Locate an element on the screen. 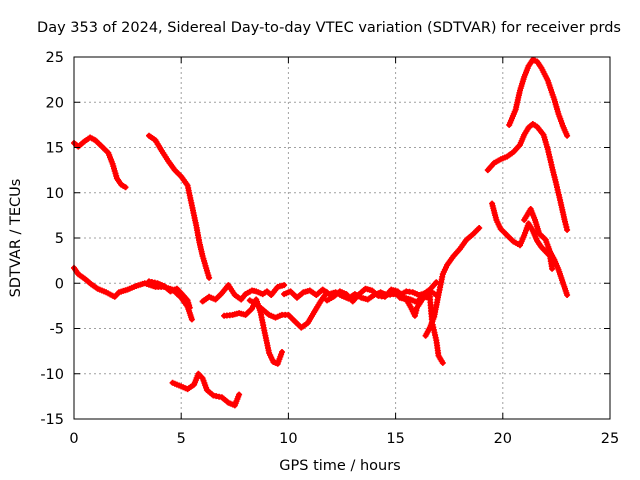 The image size is (640, 480). y-tick-label: -15 is located at coordinates (52, 420).